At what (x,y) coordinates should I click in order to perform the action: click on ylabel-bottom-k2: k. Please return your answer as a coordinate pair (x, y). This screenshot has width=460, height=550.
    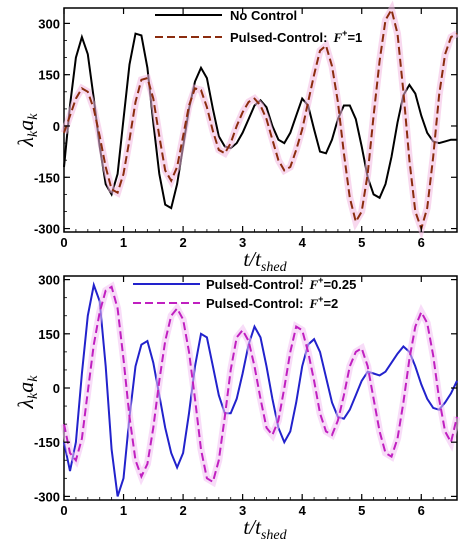
    Looking at the image, I should click on (33, 378).